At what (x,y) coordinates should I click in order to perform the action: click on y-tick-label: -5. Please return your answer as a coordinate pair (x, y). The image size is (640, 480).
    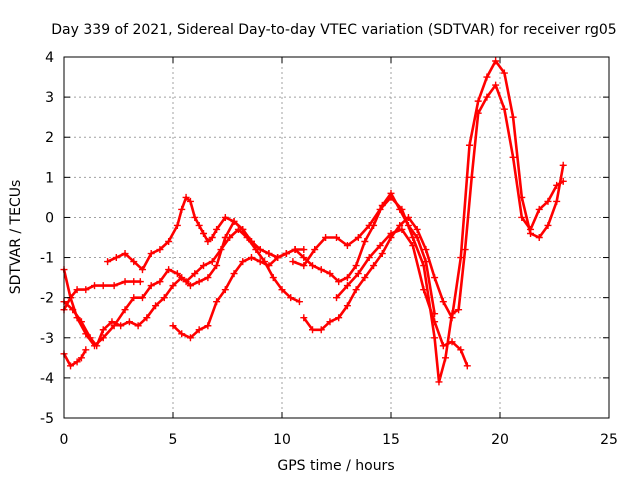
    Looking at the image, I should click on (47, 419).